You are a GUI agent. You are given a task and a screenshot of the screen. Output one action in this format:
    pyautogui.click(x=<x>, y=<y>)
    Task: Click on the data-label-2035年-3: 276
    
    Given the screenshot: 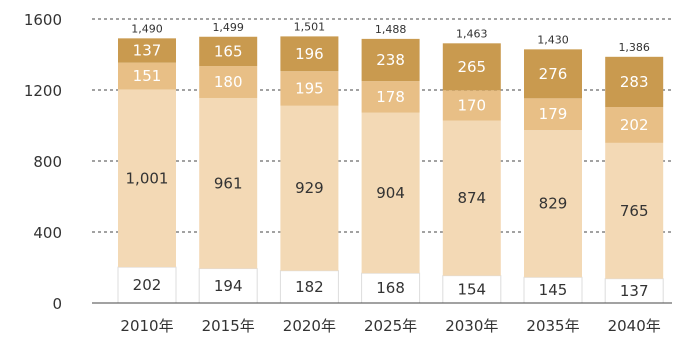 What is the action you would take?
    pyautogui.click(x=553, y=74)
    